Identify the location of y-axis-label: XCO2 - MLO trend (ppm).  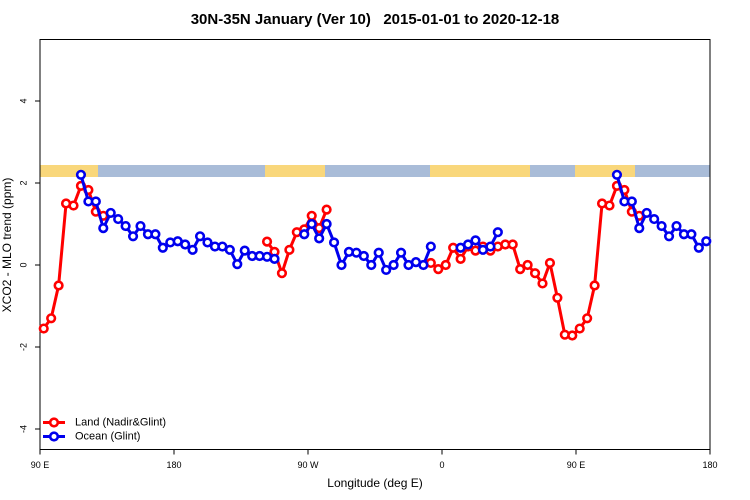
(7, 245).